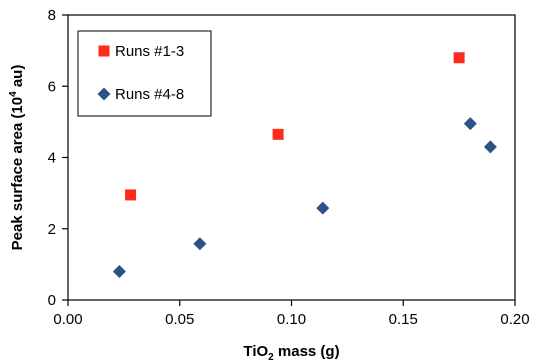 The image size is (536, 363). What do you see at coordinates (140, 73) in the screenshot?
I see `legend-items: Runs #1-3 Runs #4-8` at bounding box center [140, 73].